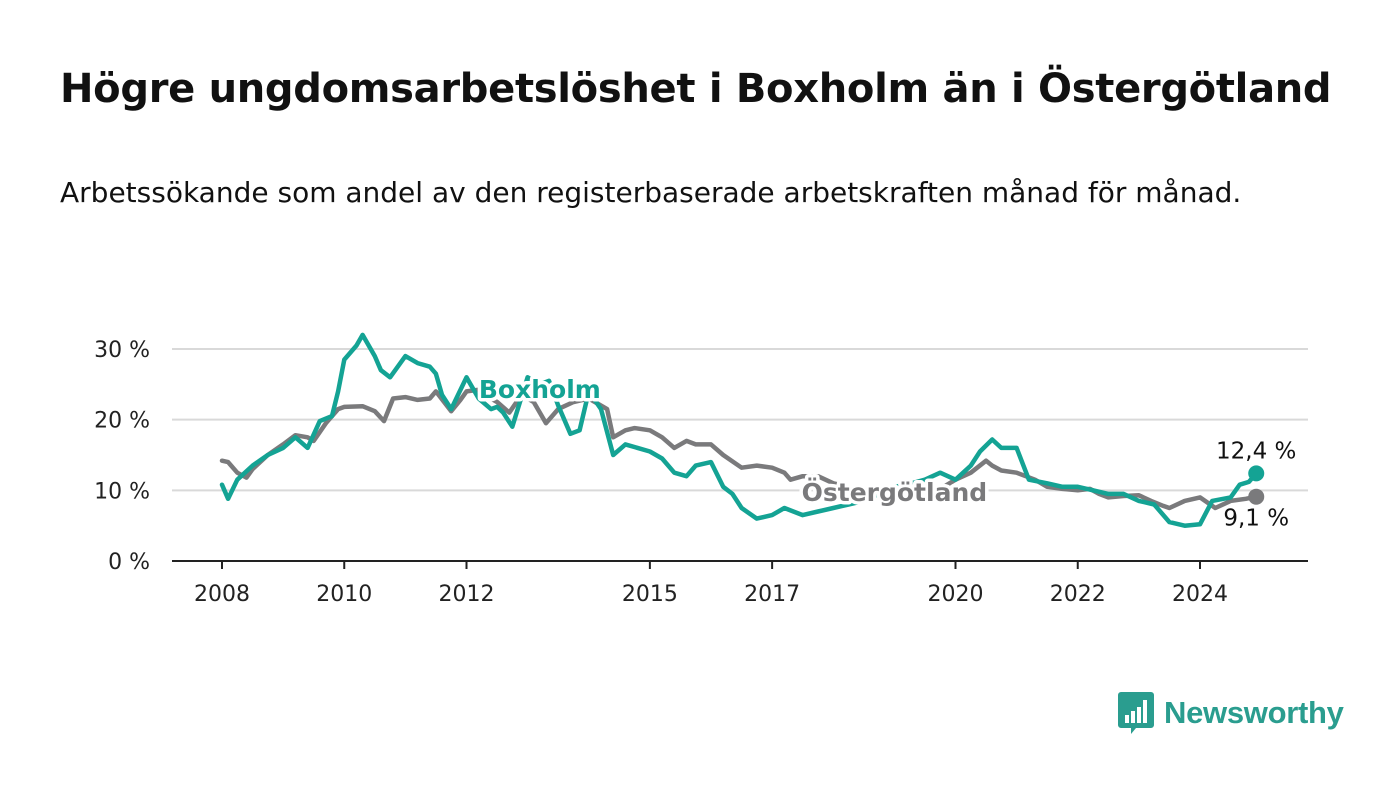 This screenshot has width=1400, height=794. What do you see at coordinates (467, 594) in the screenshot?
I see `x-tick-label: 2012` at bounding box center [467, 594].